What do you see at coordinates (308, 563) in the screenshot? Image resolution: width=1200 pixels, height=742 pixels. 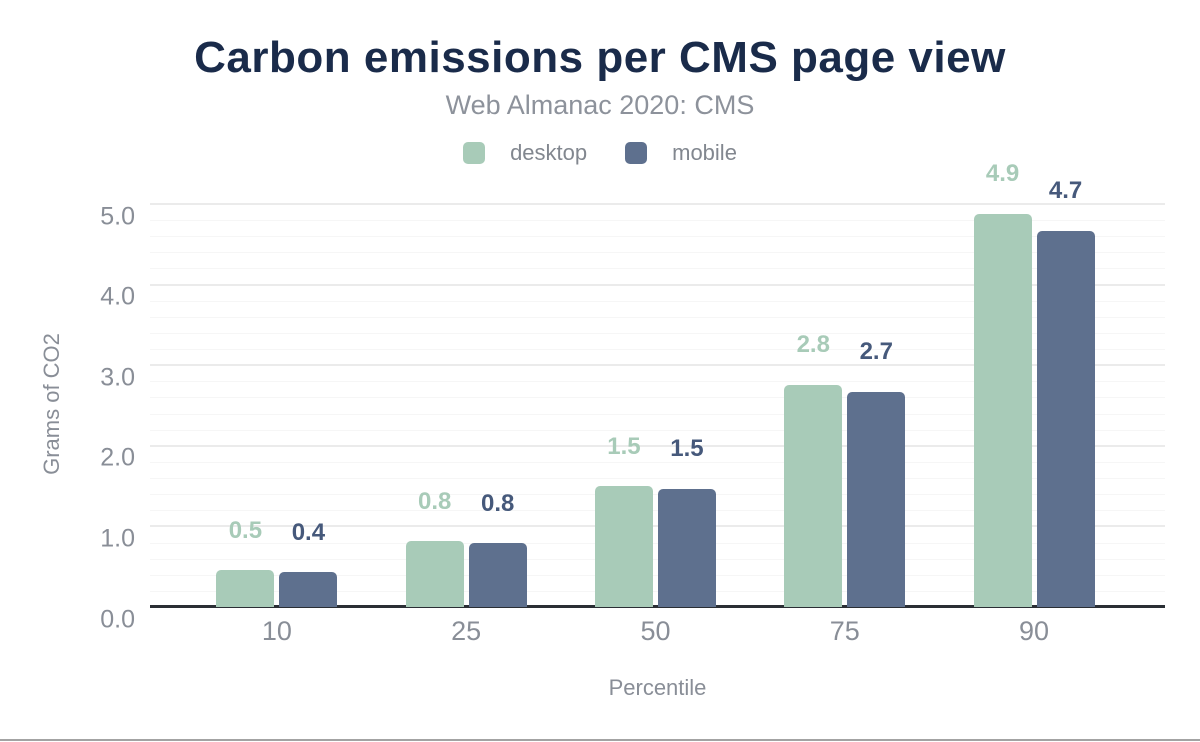 I see `bar-mobile-10: 0.4` at bounding box center [308, 563].